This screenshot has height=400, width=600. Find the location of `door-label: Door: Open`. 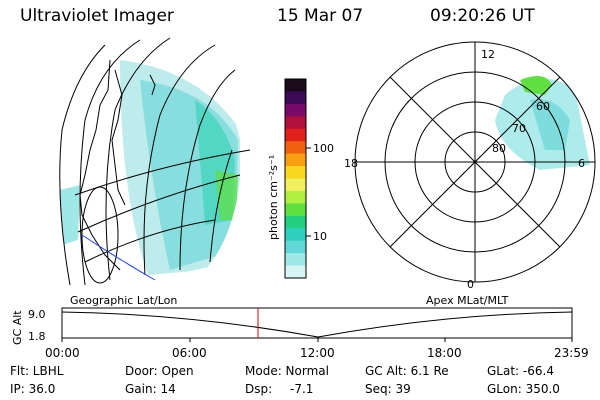

door-label: Door: Open is located at coordinates (159, 371).